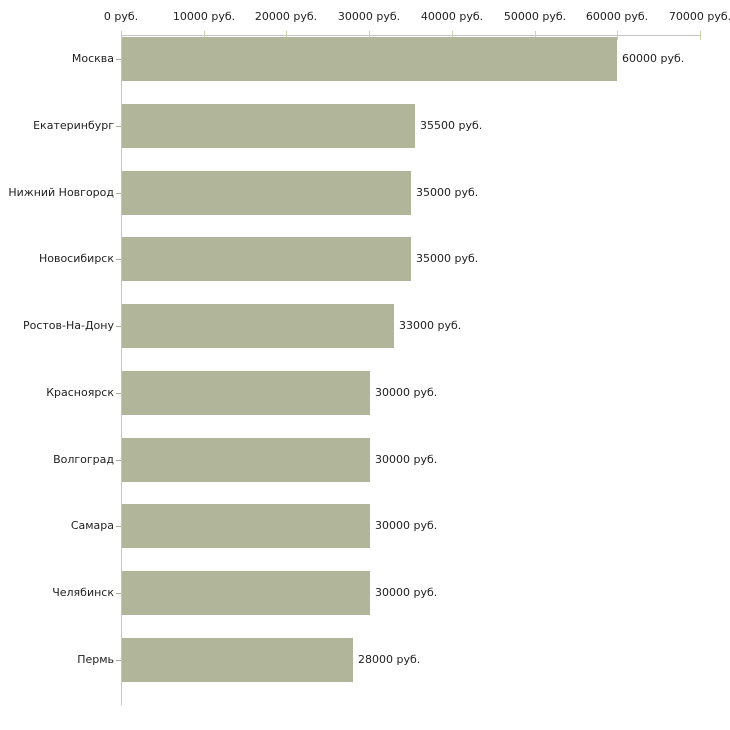 The image size is (730, 730). I want to click on x-axis-tick-label: 20000 руб., so click(286, 16).